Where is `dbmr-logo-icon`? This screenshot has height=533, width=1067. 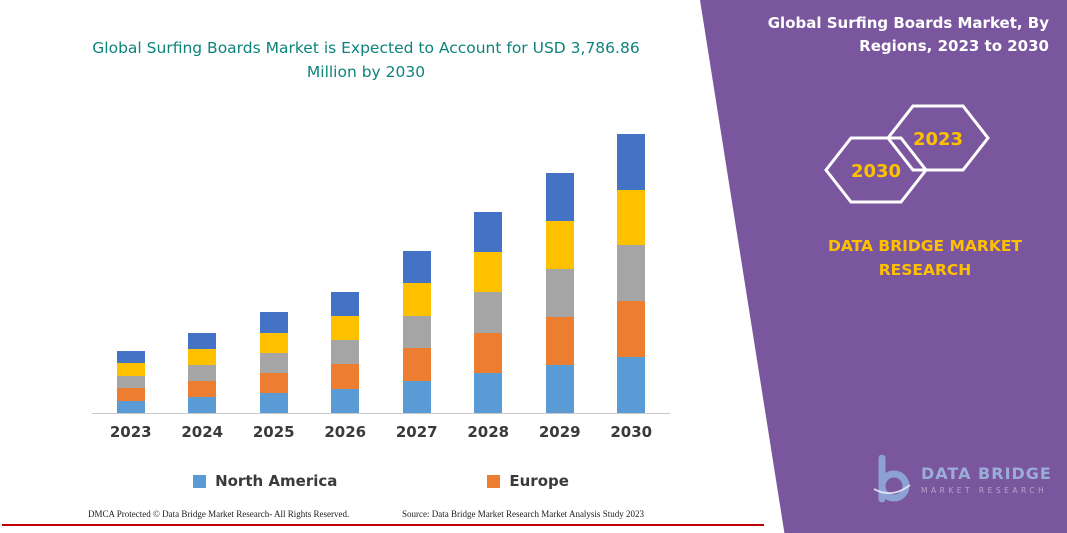 dbmr-logo-icon is located at coordinates (892, 479).